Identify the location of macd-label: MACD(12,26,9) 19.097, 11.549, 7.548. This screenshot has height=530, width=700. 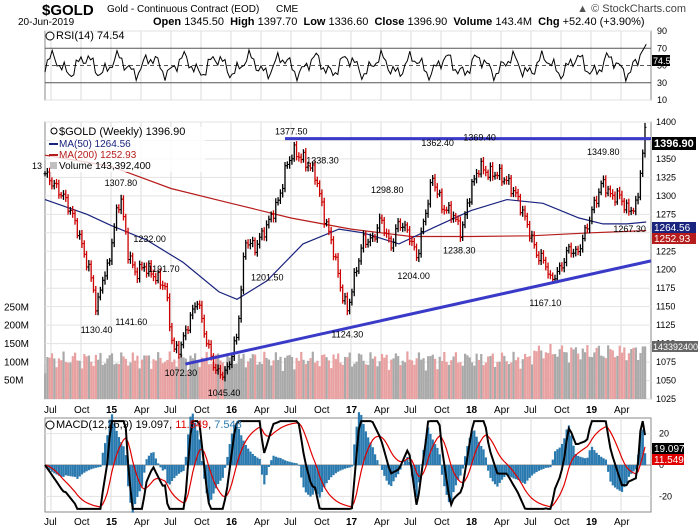
(149, 425).